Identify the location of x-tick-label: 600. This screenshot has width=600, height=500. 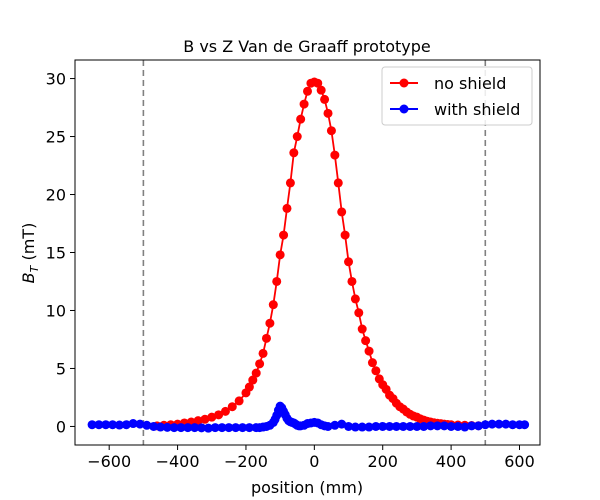
(519, 461).